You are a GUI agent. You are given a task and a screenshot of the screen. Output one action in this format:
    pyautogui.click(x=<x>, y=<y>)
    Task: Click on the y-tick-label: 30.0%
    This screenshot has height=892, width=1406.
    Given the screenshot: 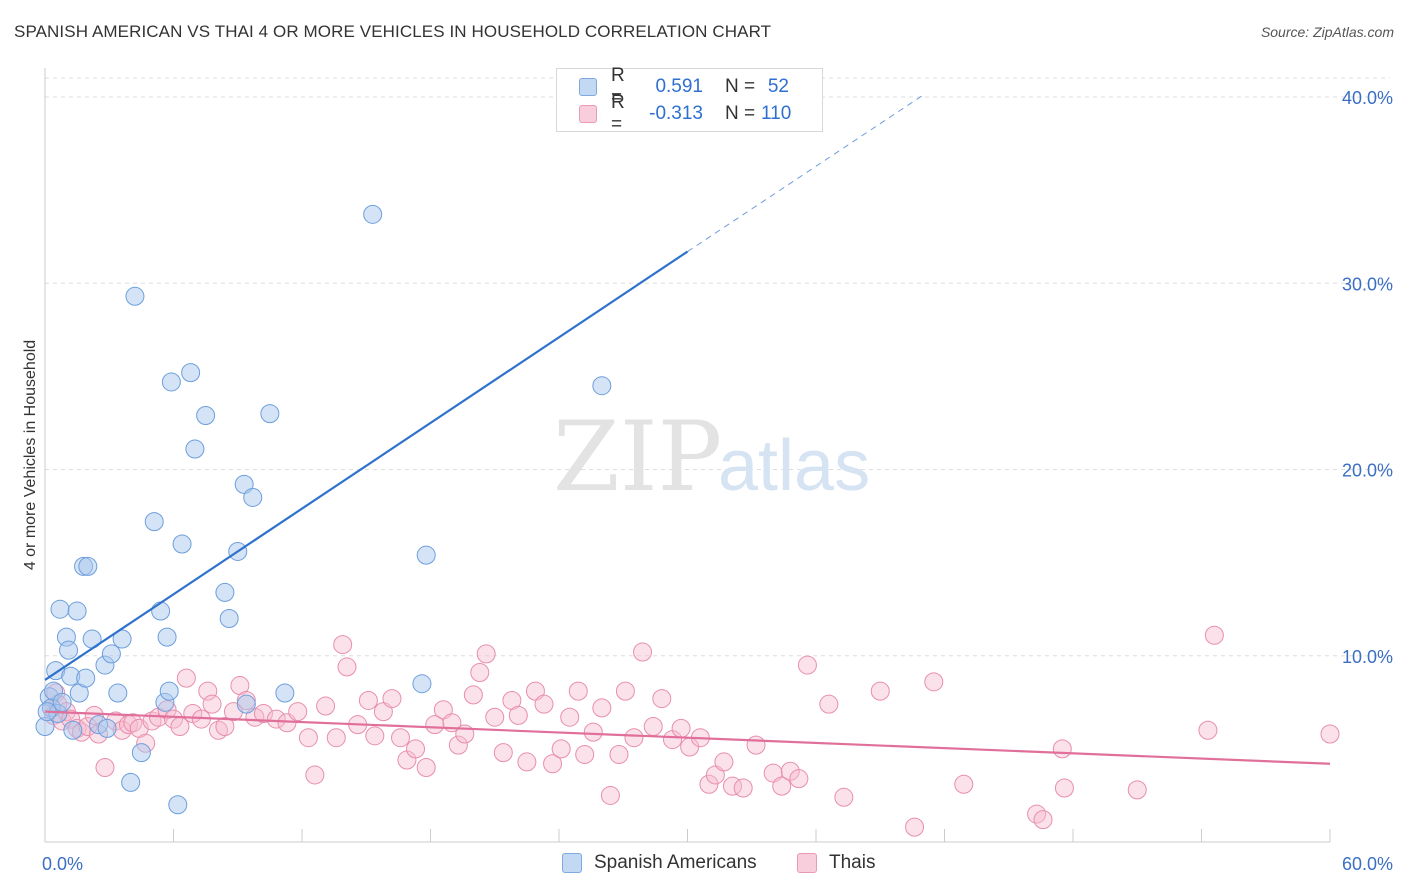 What is the action you would take?
    pyautogui.click(x=1367, y=284)
    